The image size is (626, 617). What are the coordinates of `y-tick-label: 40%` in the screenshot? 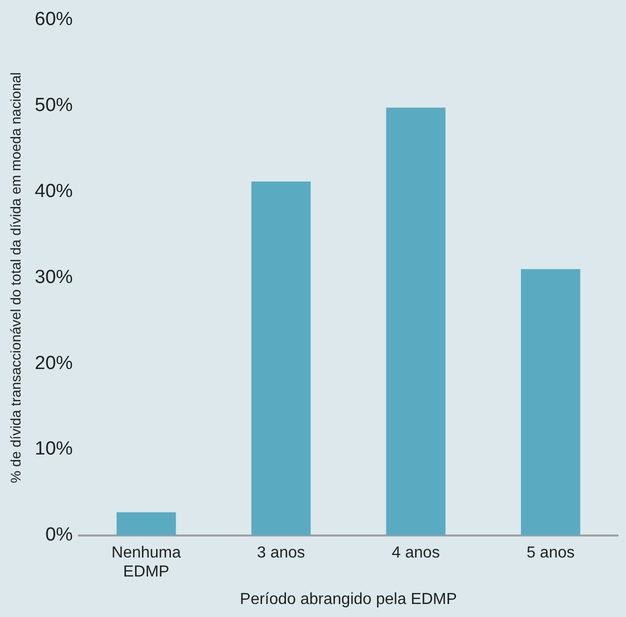 It's located at (53, 191).